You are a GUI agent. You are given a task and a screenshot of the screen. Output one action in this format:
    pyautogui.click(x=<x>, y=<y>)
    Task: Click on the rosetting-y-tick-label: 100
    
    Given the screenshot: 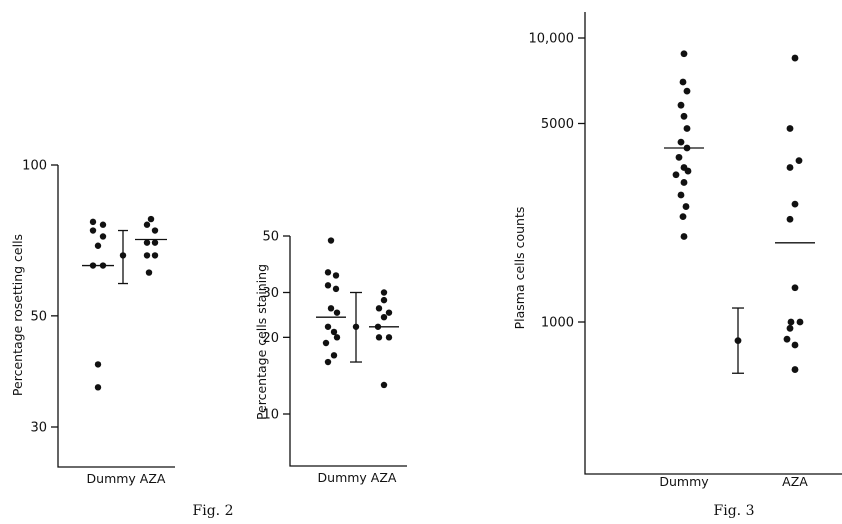 What is the action you would take?
    pyautogui.click(x=34, y=166)
    